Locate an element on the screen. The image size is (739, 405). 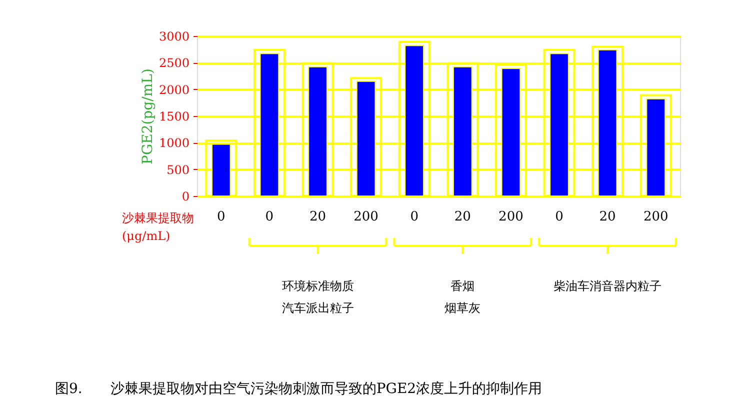
text: 柴油车消音器内粒子 is located at coordinates (608, 286).